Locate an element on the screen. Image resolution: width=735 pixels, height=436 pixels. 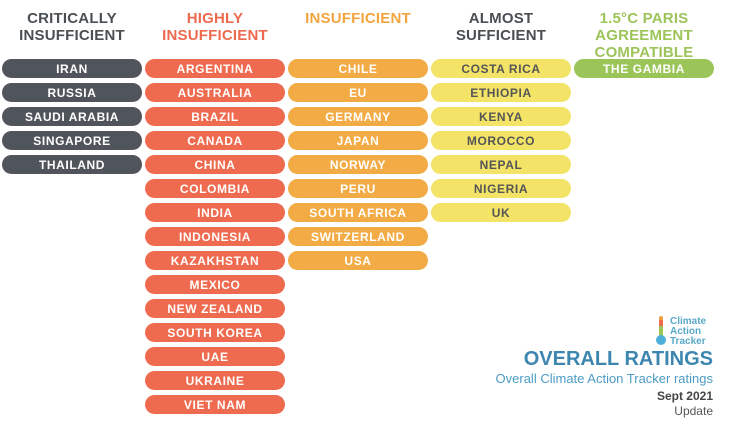
country-pill: SOUTH KOREA is located at coordinates (215, 332).